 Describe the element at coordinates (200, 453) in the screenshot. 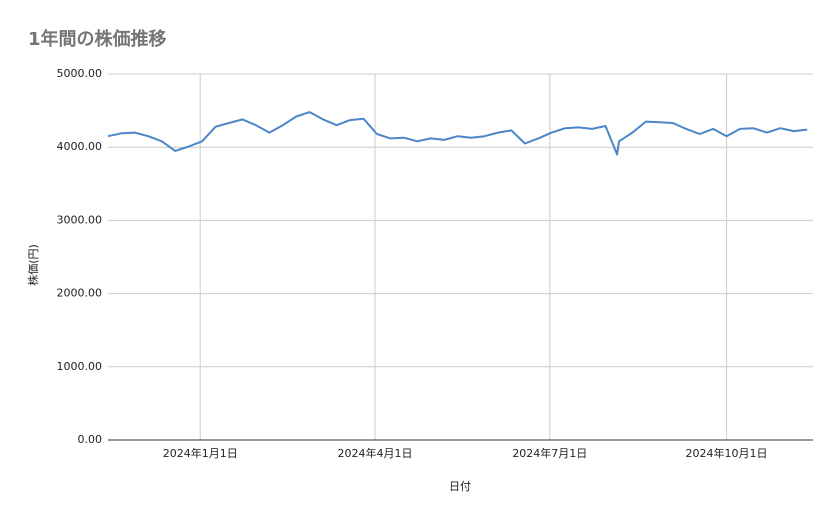

I see `x-tick-label: 2024年1月1日` at that location.